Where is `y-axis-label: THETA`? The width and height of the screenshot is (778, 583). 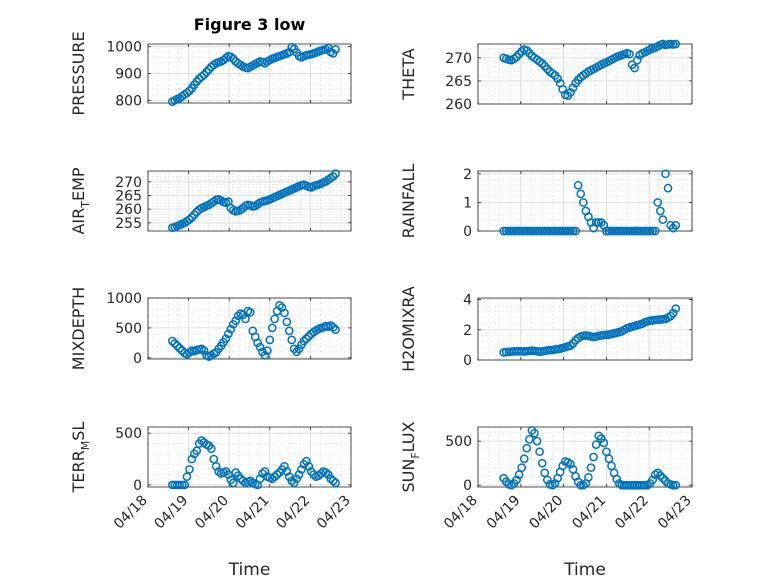 y-axis-label: THETA is located at coordinates (408, 74).